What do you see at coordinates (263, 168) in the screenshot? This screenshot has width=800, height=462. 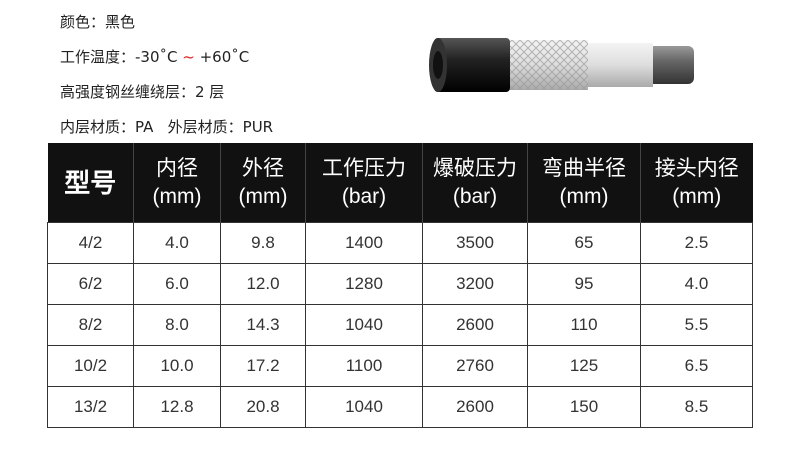 I see `header-name: 外径` at bounding box center [263, 168].